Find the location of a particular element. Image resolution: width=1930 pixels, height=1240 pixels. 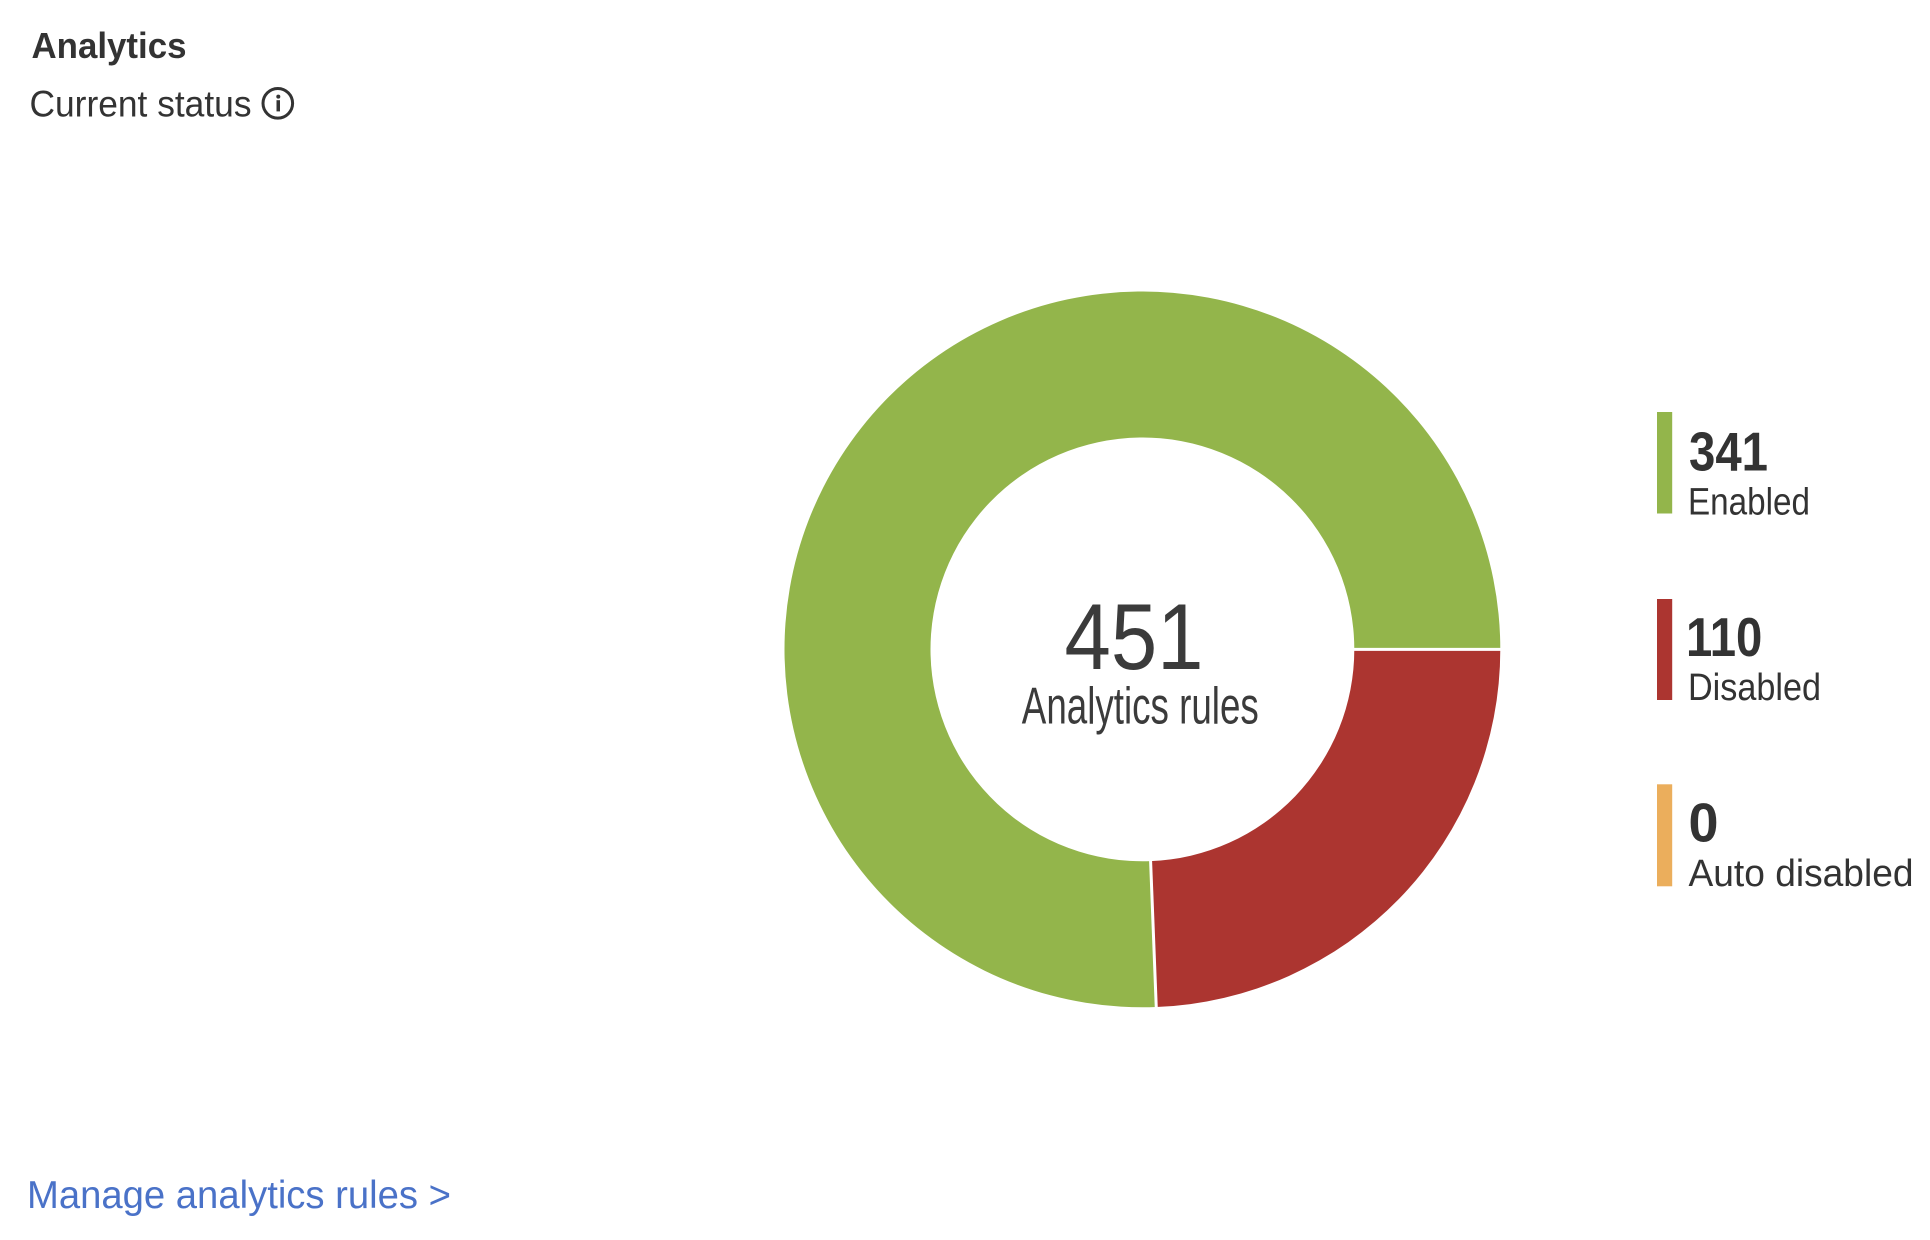

svg-text: 0 is located at coordinates (1704, 823).